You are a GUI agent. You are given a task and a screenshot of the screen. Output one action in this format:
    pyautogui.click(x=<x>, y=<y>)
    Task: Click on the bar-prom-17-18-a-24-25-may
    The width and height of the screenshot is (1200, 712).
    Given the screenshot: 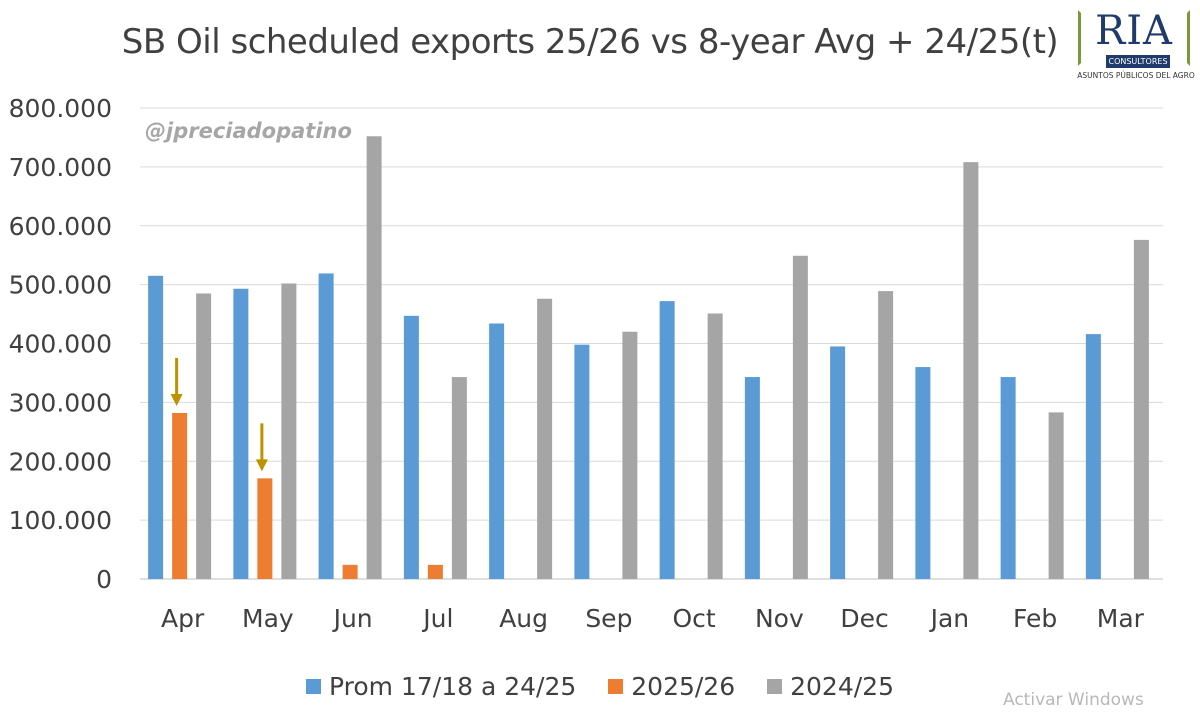 What is the action you would take?
    pyautogui.click(x=241, y=433)
    